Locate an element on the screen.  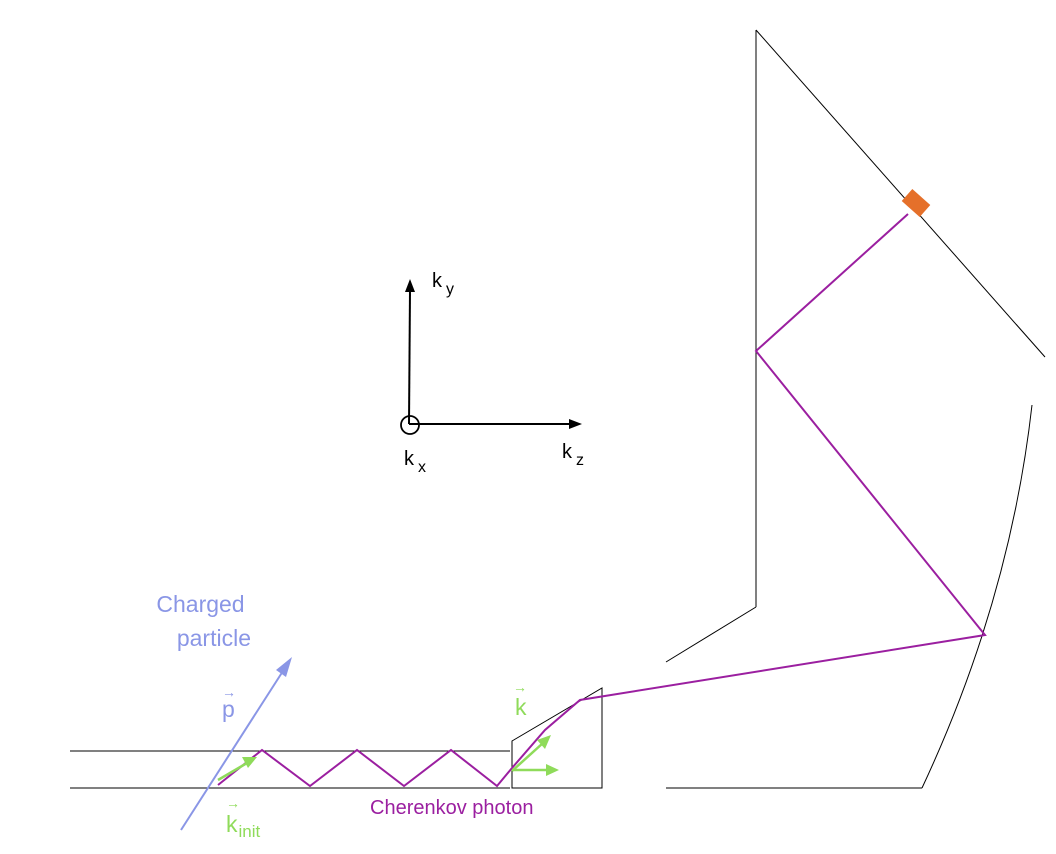
momentum-vector-arrow-icon: → is located at coordinates (229, 692).